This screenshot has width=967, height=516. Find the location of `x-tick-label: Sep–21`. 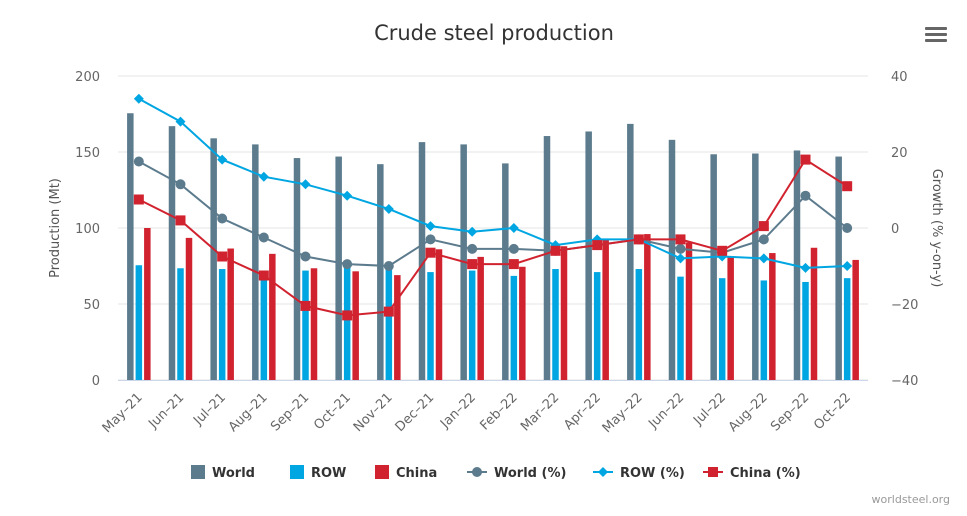

x-tick-label: Sep–21 is located at coordinates (290, 412).